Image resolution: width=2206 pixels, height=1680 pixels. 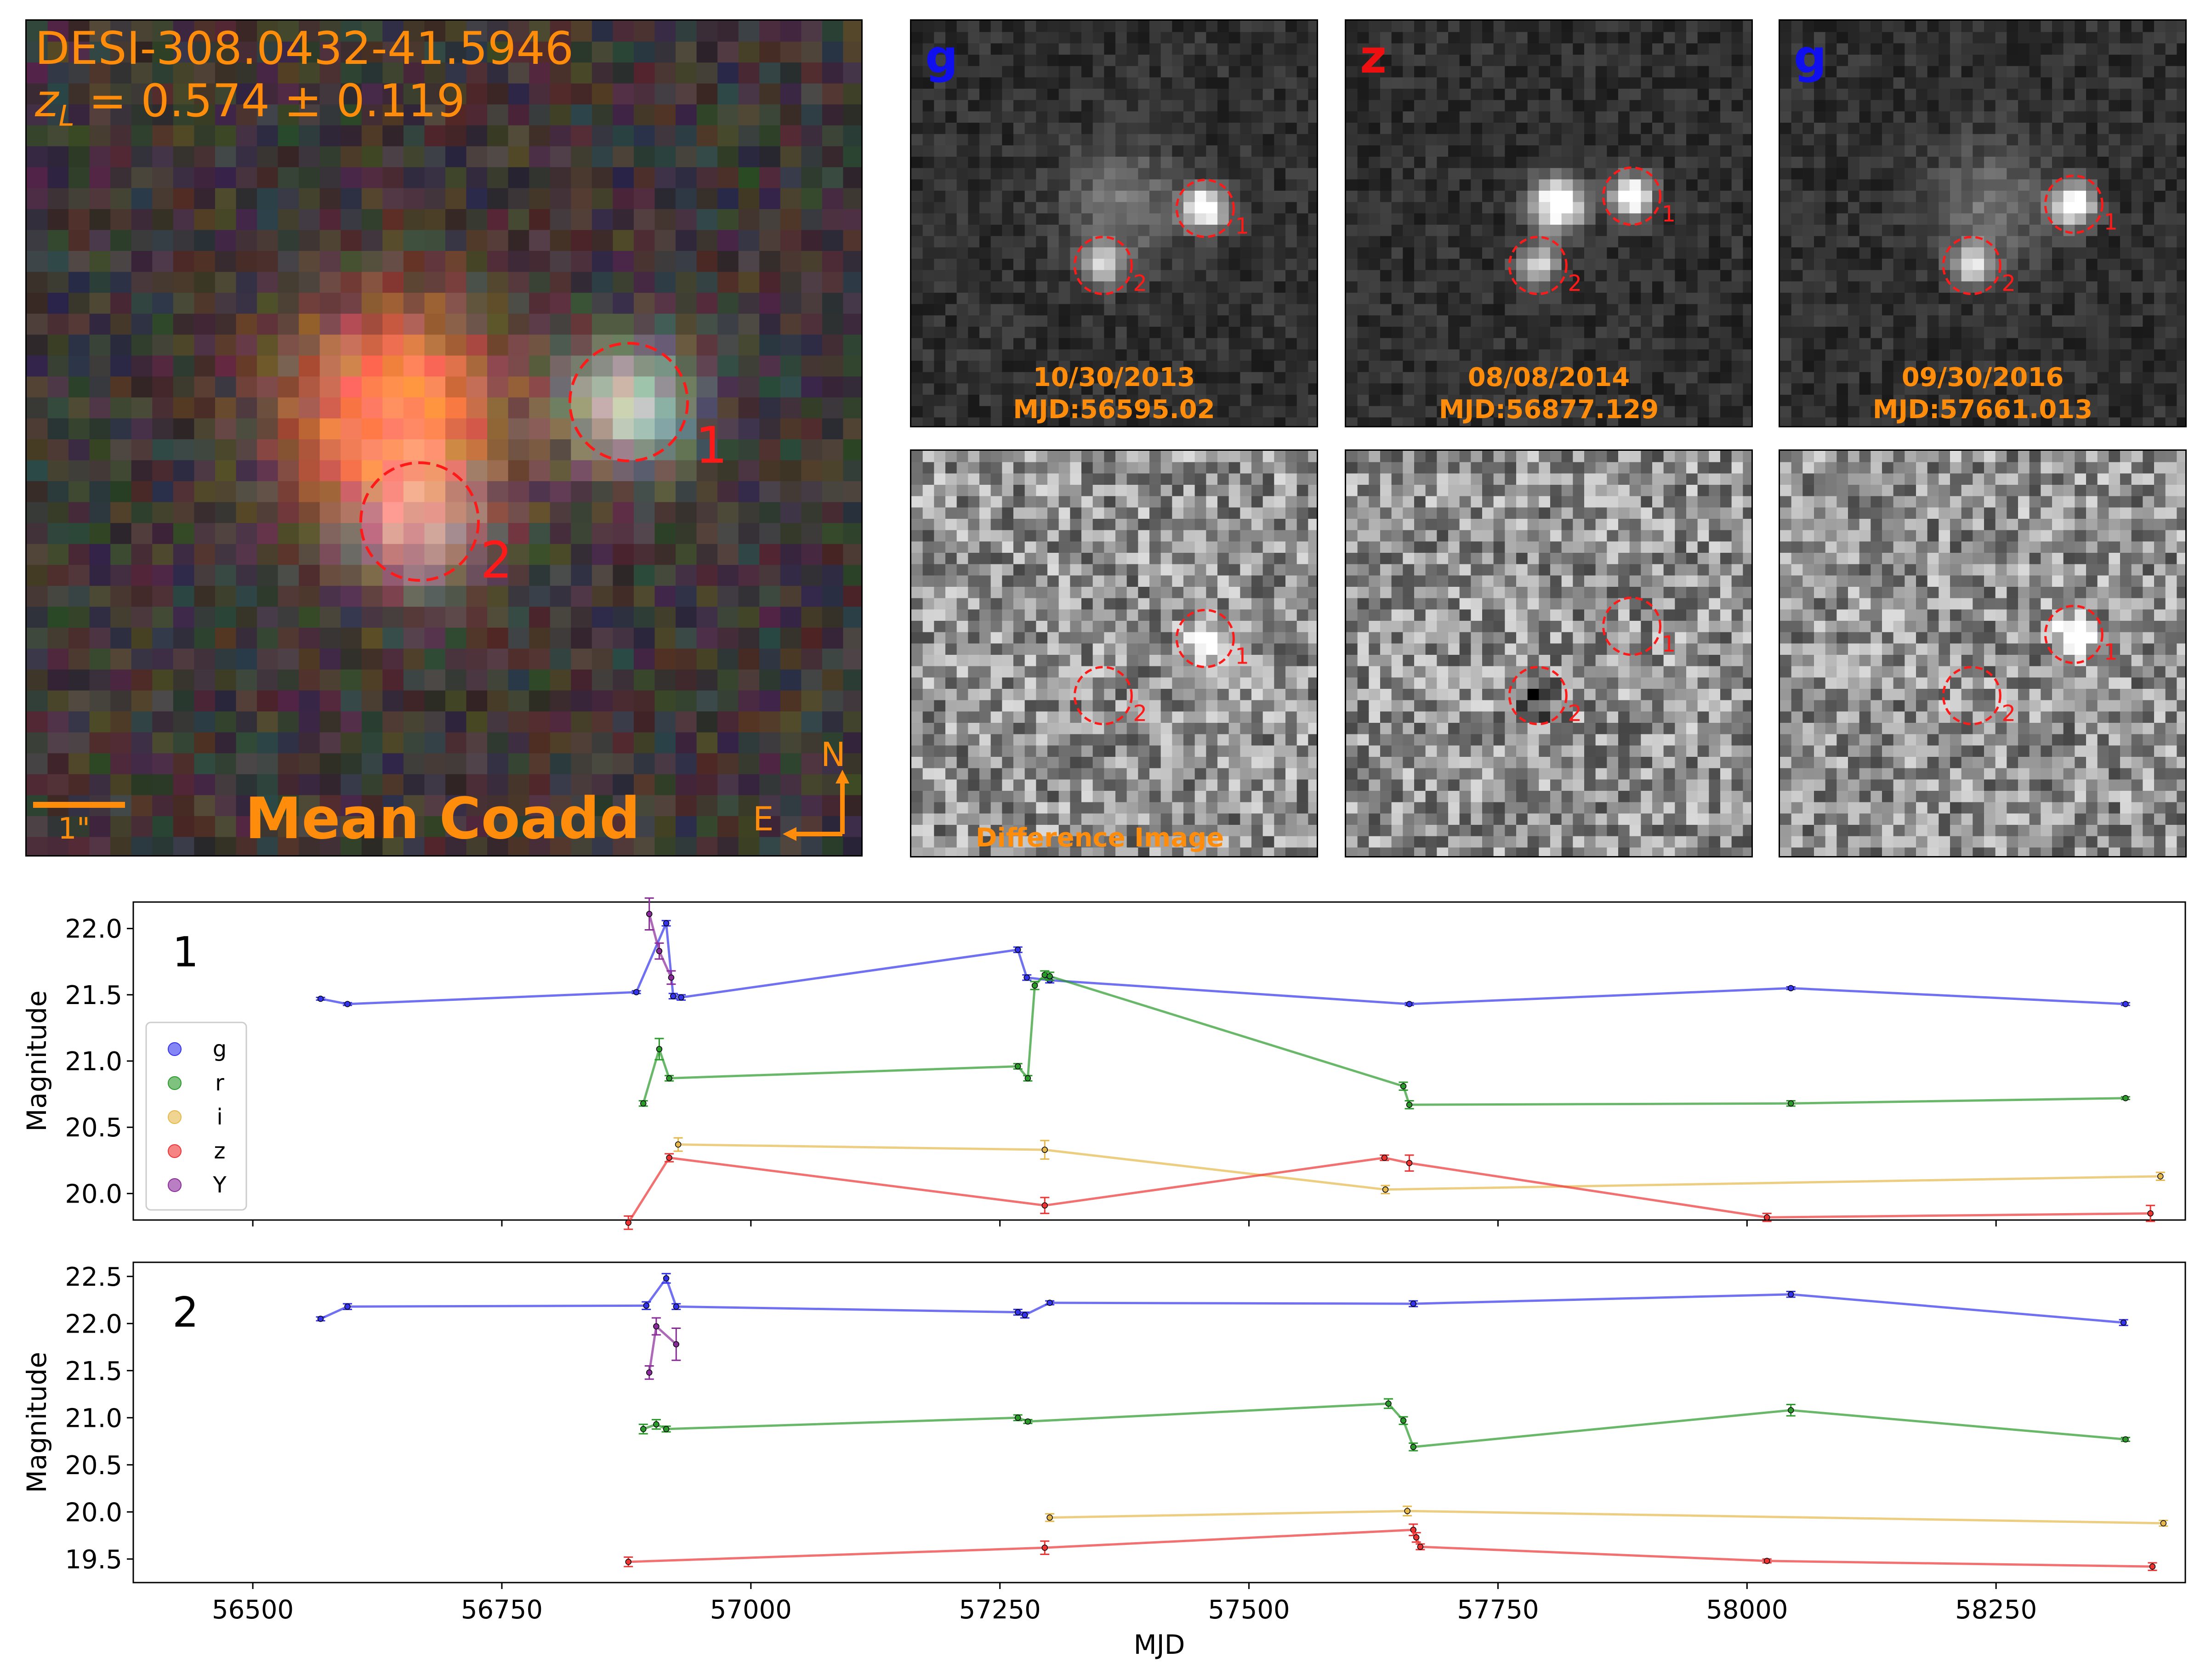 I want to click on series-line-i, so click(x=1419, y=1167).